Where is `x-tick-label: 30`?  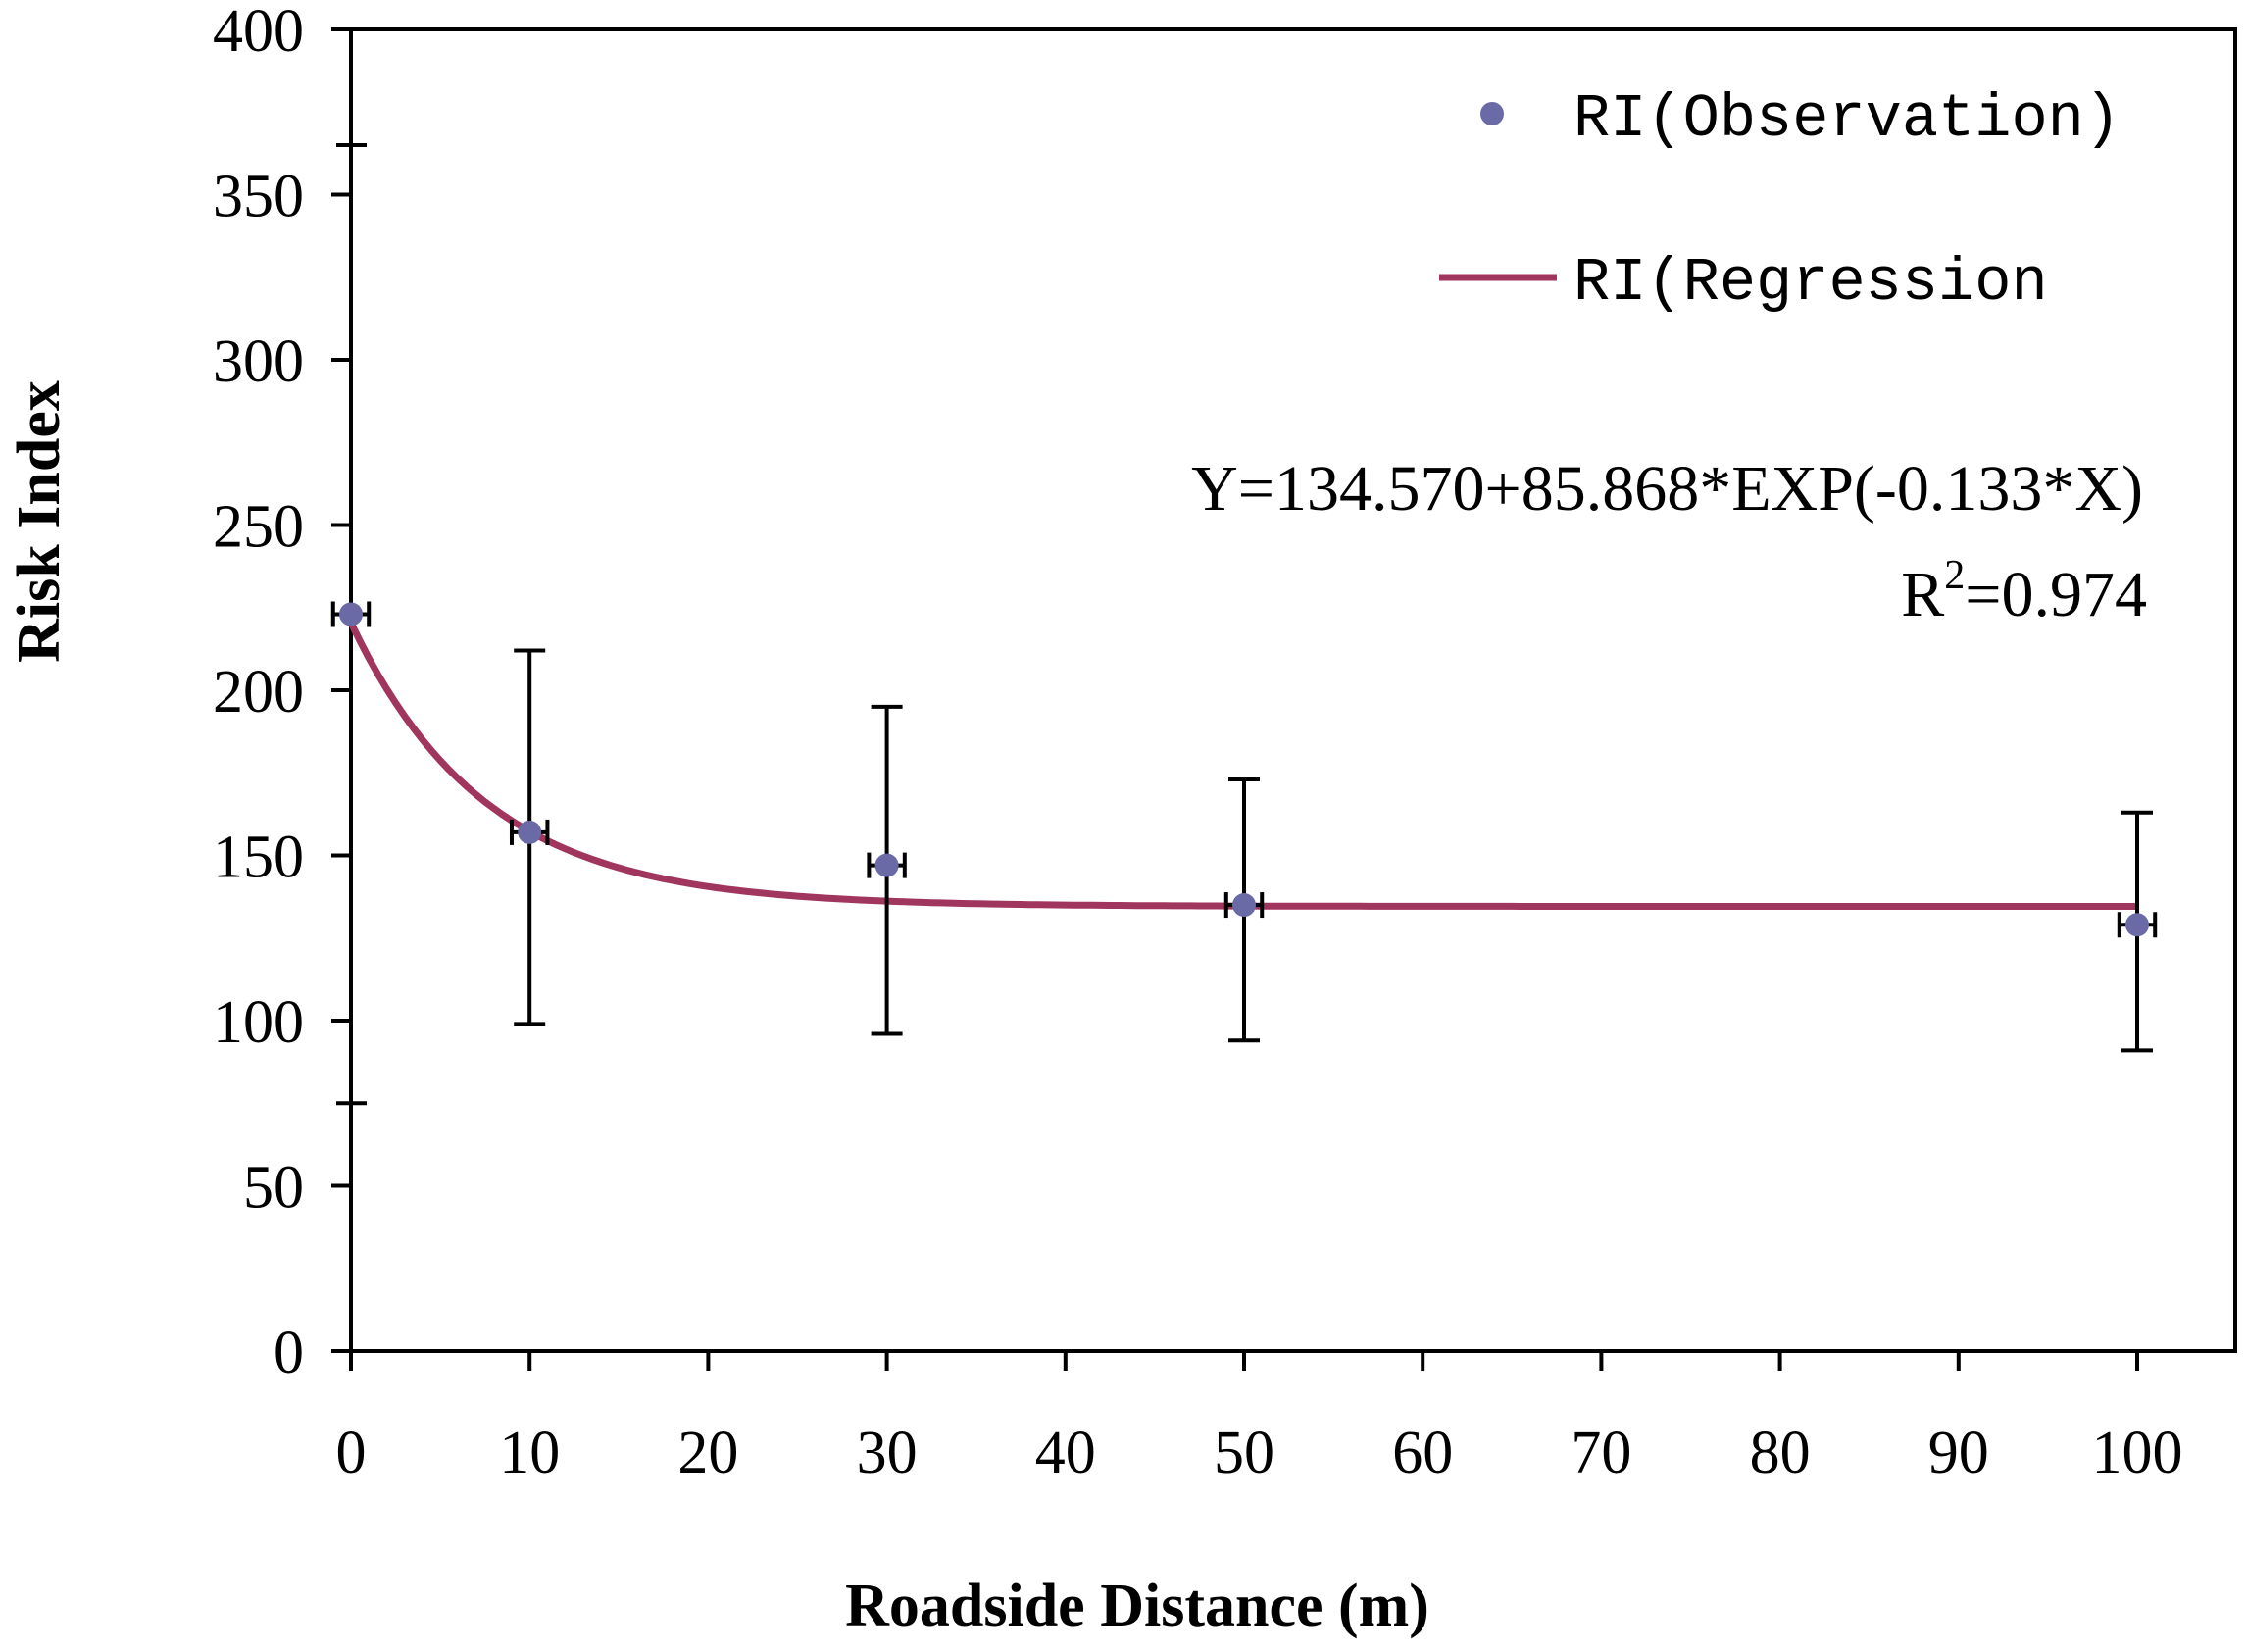 x-tick-label: 30 is located at coordinates (887, 1453).